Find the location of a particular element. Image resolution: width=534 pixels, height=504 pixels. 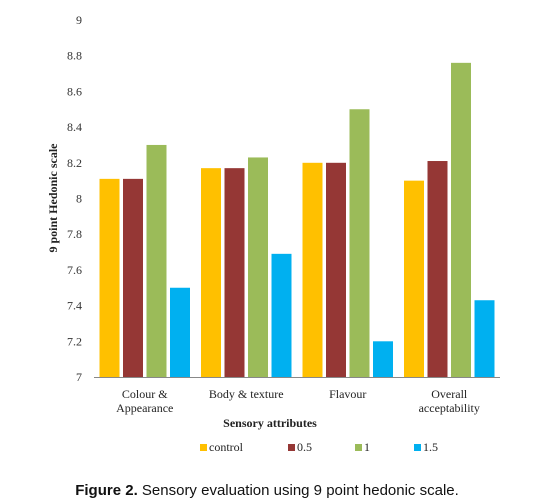

x-category-label: Flavour is located at coordinates (347, 394).